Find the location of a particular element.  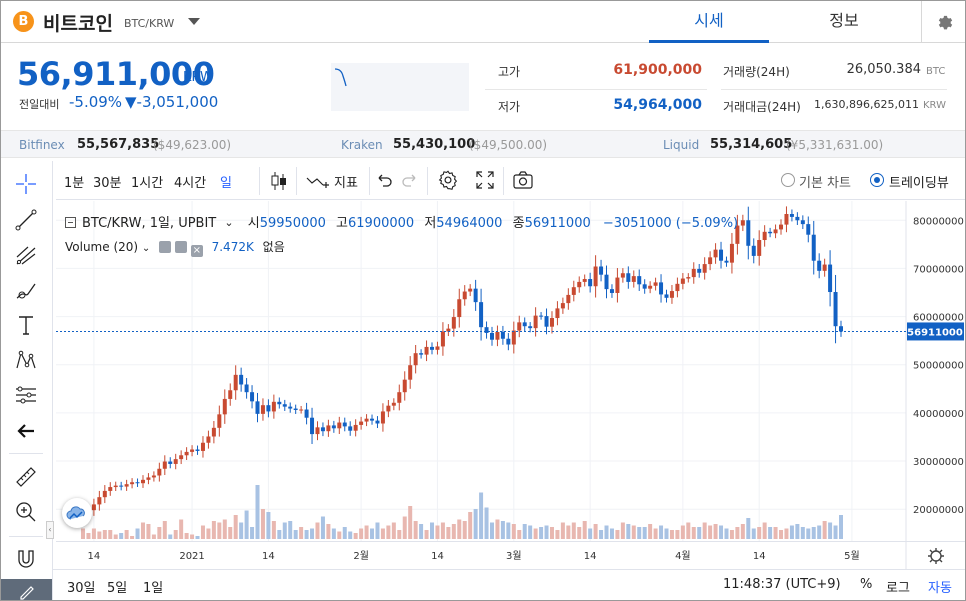

percent-toggle: % is located at coordinates (866, 584).